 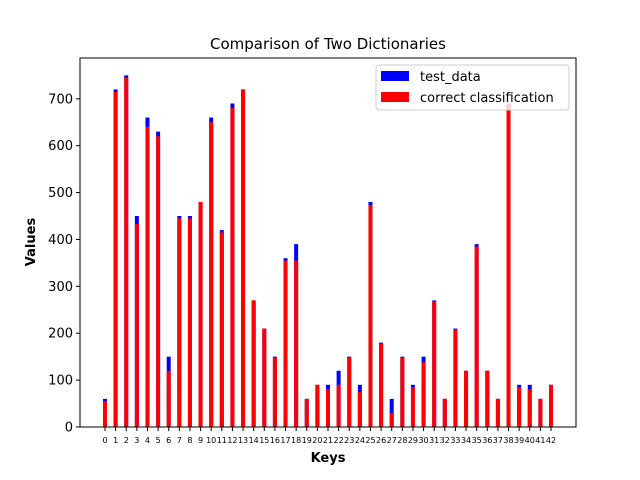 I want to click on x-axis-label: Keys, so click(x=328, y=458).